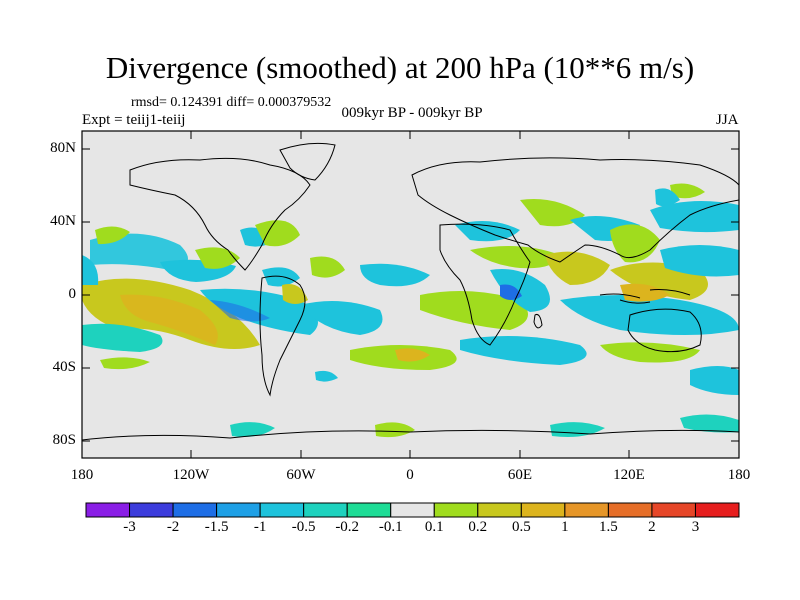  I want to click on lat-label-40s: 40S, so click(64, 367).